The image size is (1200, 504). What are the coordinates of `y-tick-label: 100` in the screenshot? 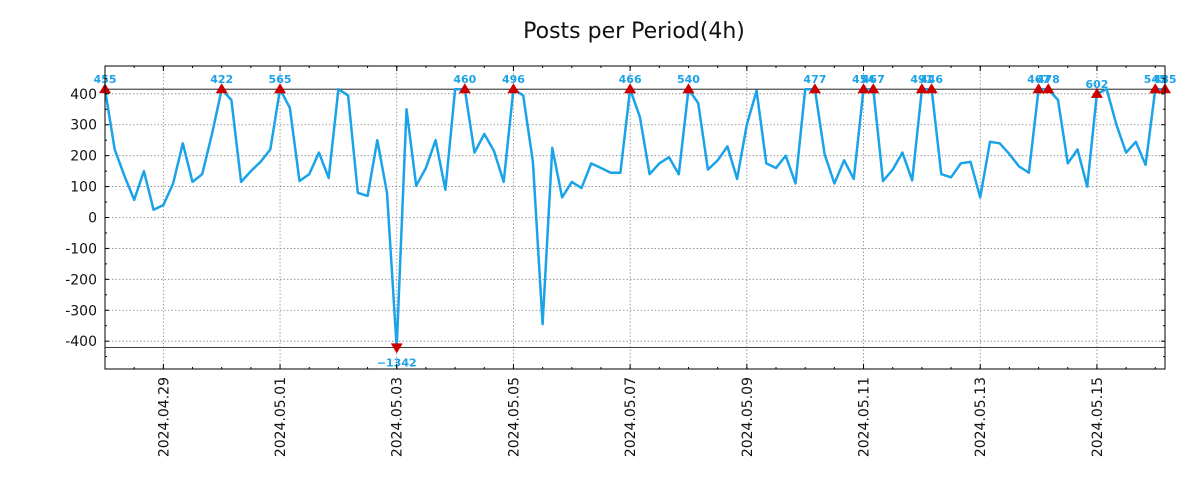 It's located at (83, 188).